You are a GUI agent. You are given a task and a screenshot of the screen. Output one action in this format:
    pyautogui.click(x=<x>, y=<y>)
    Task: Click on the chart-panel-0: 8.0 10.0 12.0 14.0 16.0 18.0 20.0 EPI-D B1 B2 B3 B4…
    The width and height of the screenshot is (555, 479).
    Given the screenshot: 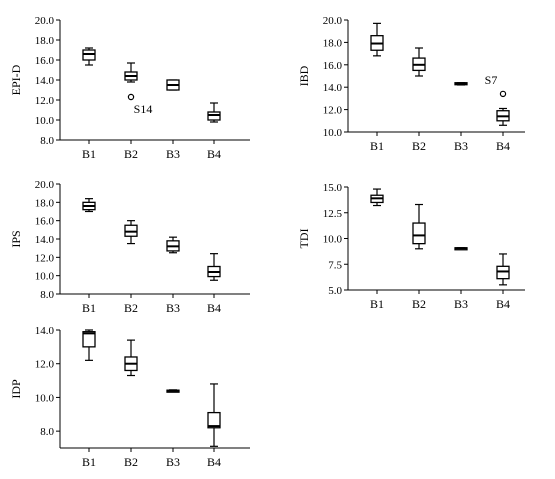 What is the action you would take?
    pyautogui.click(x=129, y=88)
    